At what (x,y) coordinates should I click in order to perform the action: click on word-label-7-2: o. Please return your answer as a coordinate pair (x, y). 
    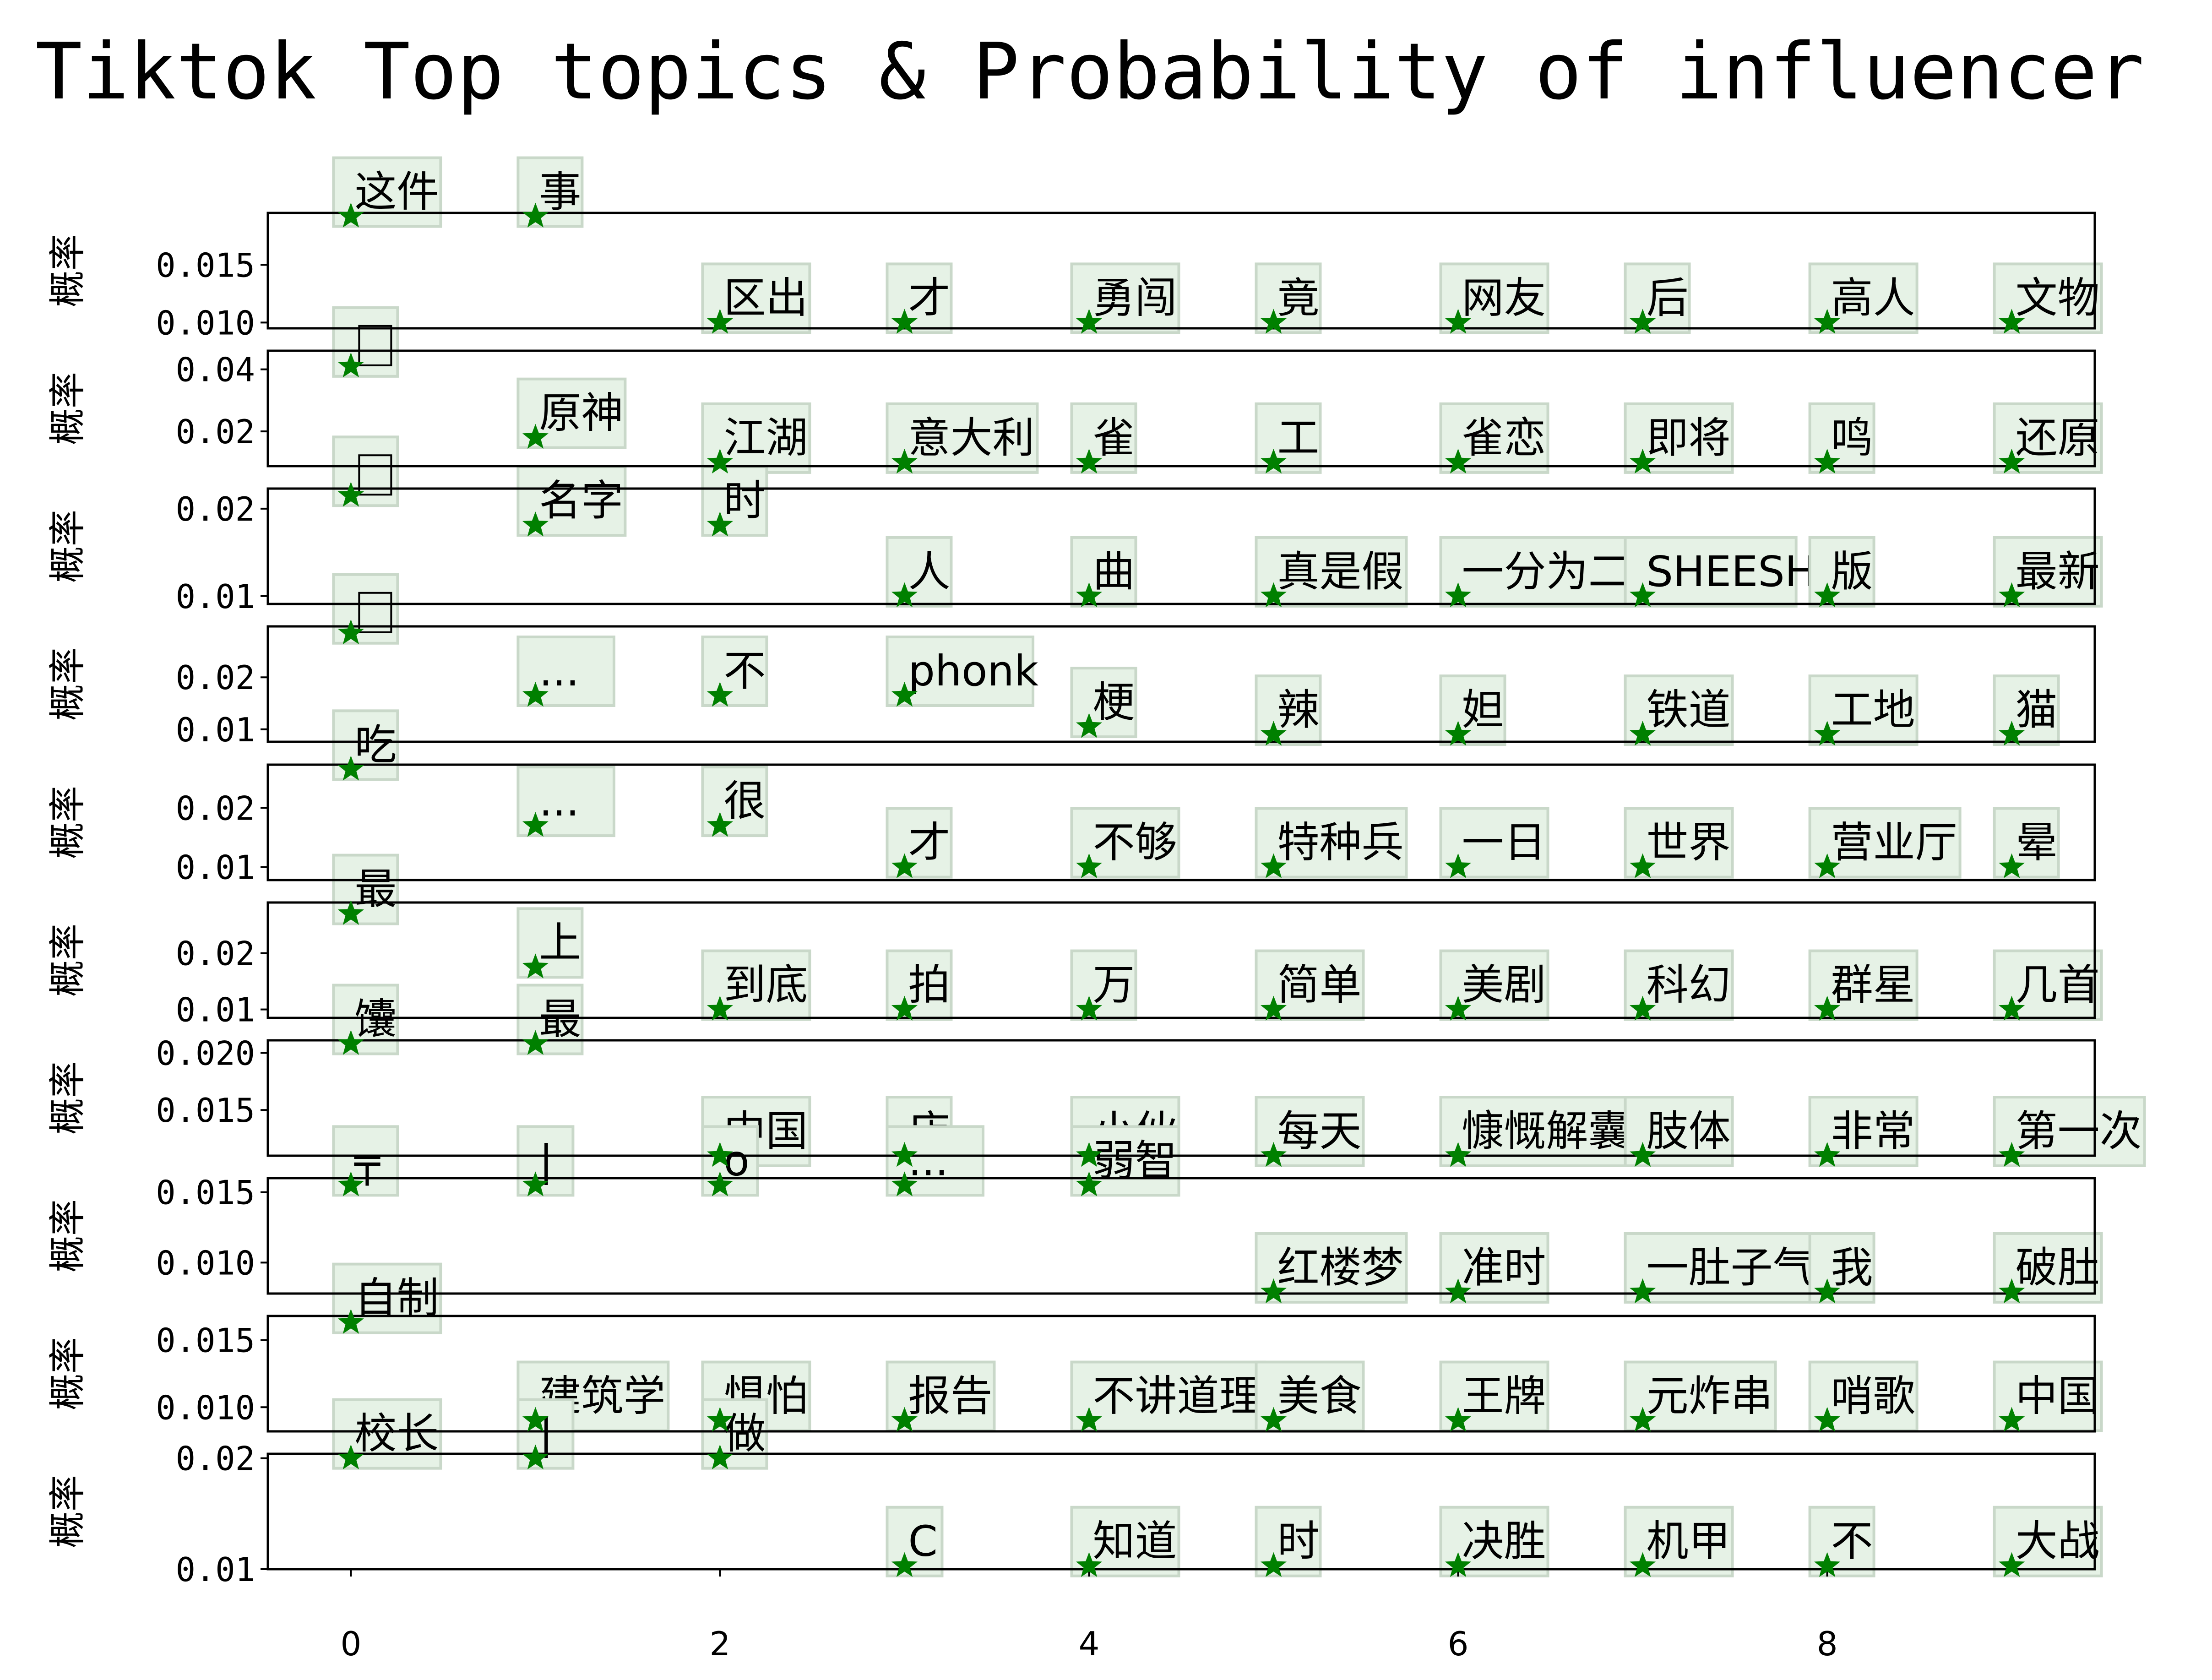
    Looking at the image, I should click on (730, 1161).